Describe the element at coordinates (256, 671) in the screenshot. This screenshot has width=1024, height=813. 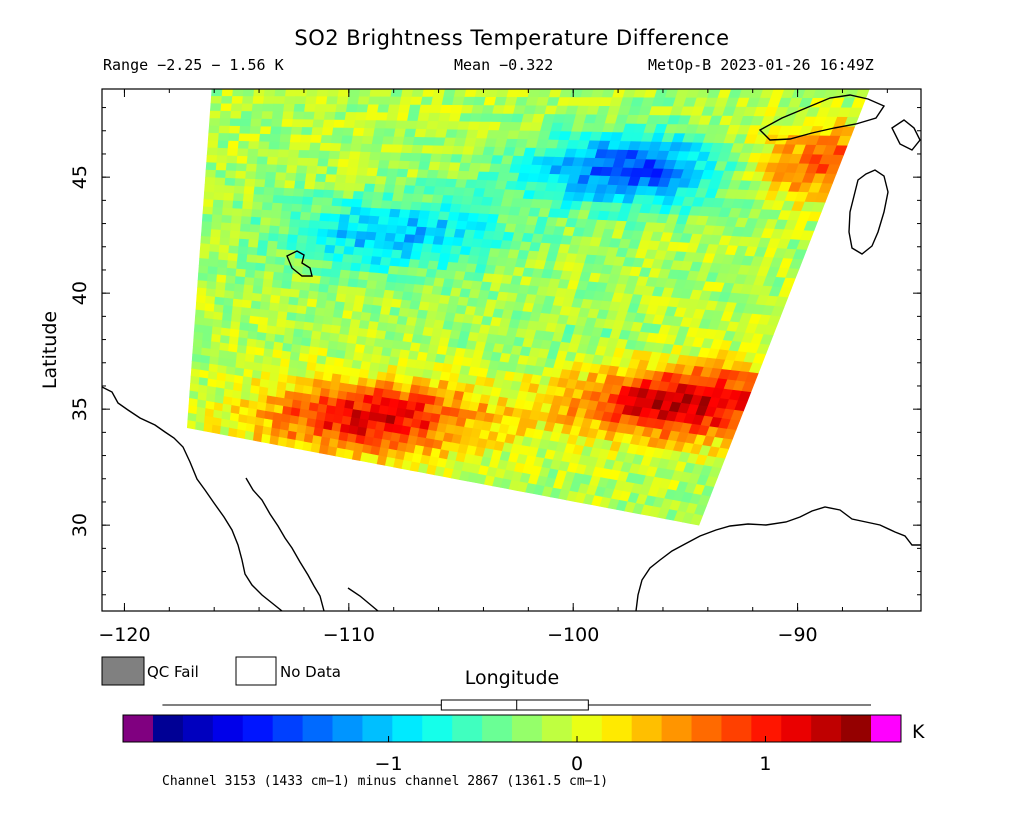
I see `no-data-swatch` at that location.